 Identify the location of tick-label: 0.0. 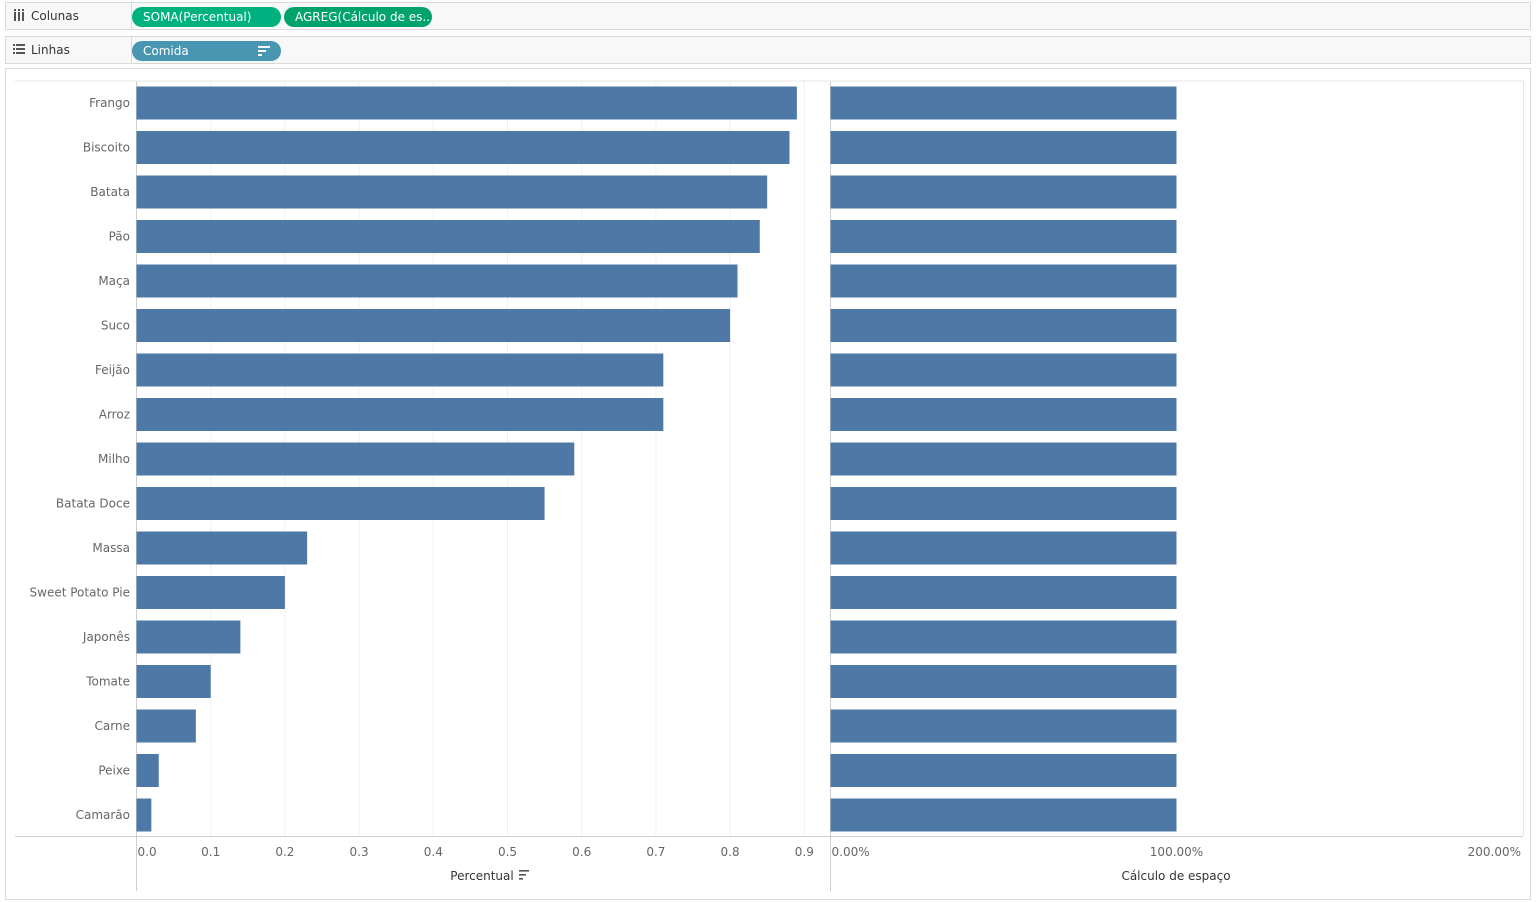
(147, 852).